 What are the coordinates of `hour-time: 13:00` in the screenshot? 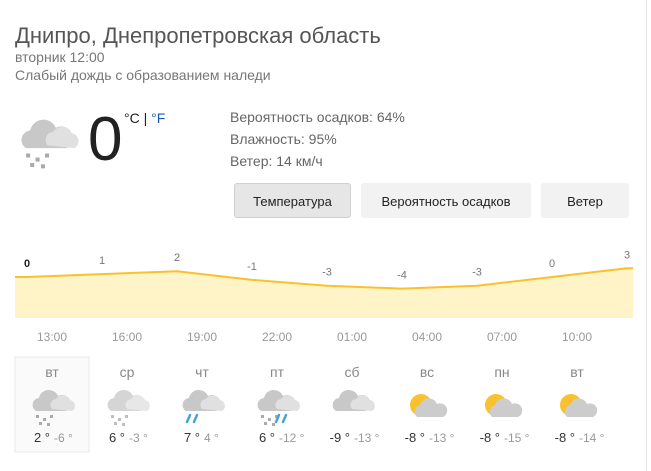 It's located at (52, 337).